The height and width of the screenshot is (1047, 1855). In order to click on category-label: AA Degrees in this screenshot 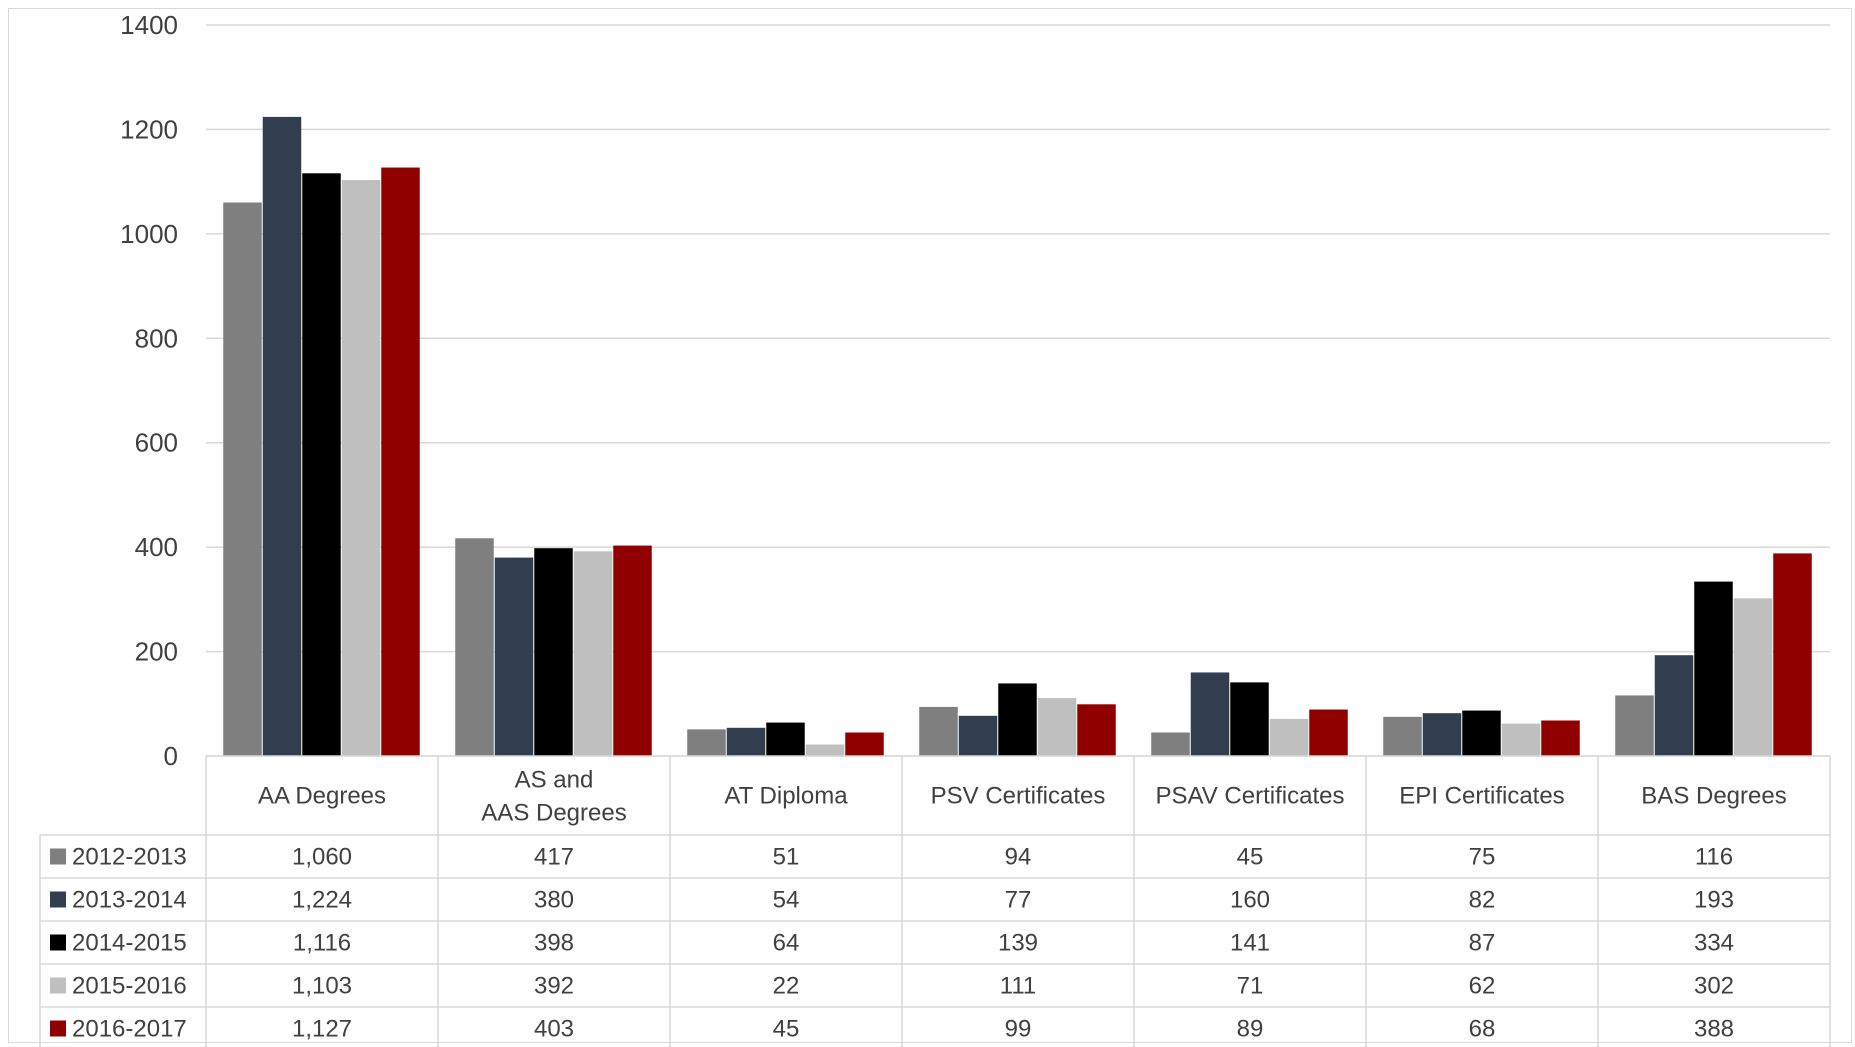, I will do `click(322, 796)`.